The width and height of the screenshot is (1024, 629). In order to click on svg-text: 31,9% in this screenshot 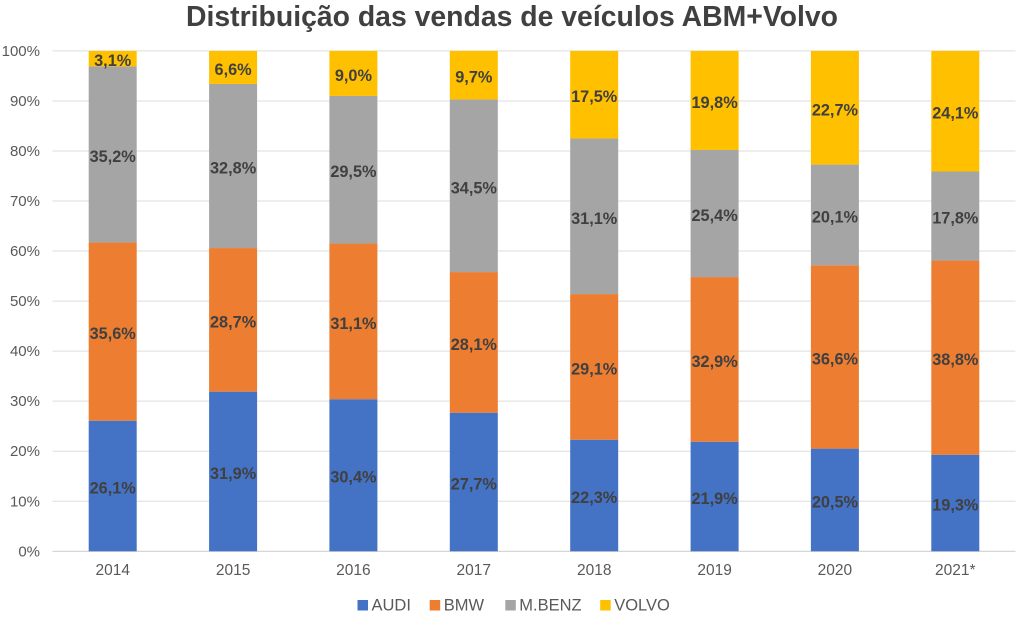, I will do `click(233, 474)`.